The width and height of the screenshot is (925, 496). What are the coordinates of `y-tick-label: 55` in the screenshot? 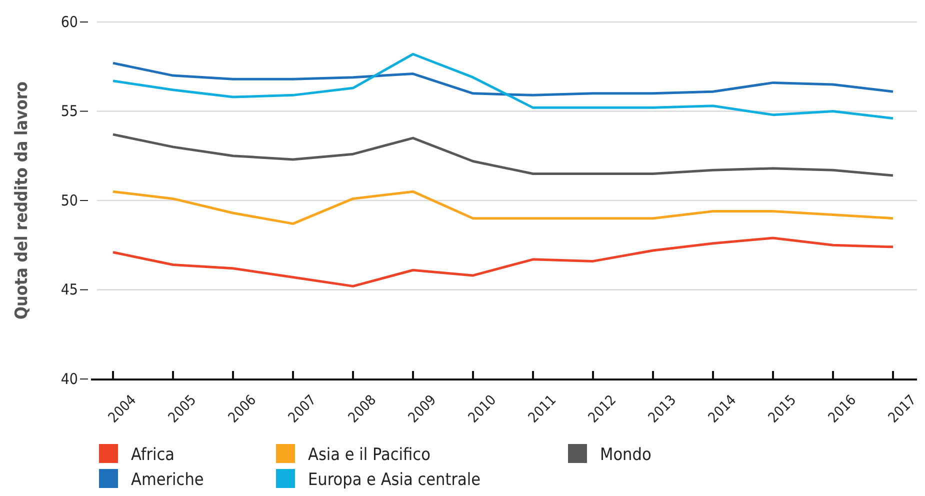 It's located at (69, 111).